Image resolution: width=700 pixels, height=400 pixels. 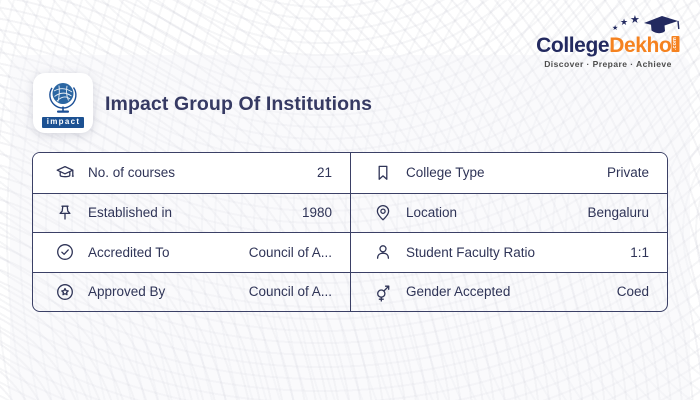 What do you see at coordinates (608, 25) in the screenshot?
I see `graduation-cap-stars-icon: ★ ★ ★` at bounding box center [608, 25].